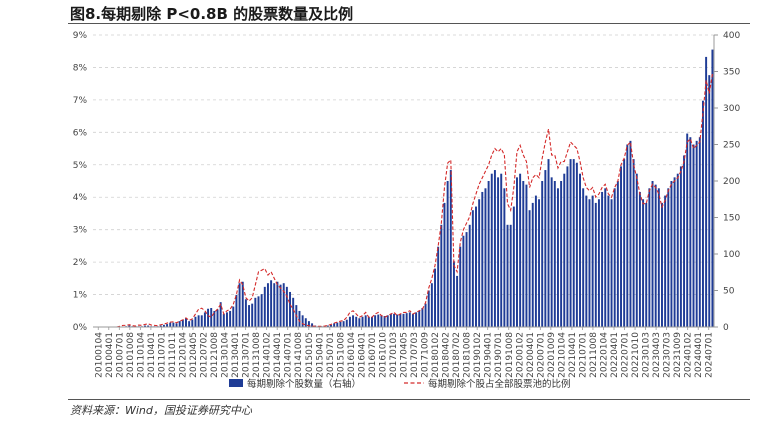  What do you see at coordinates (80, 231) in the screenshot?
I see `left-tick-label: 3%` at bounding box center [80, 231].